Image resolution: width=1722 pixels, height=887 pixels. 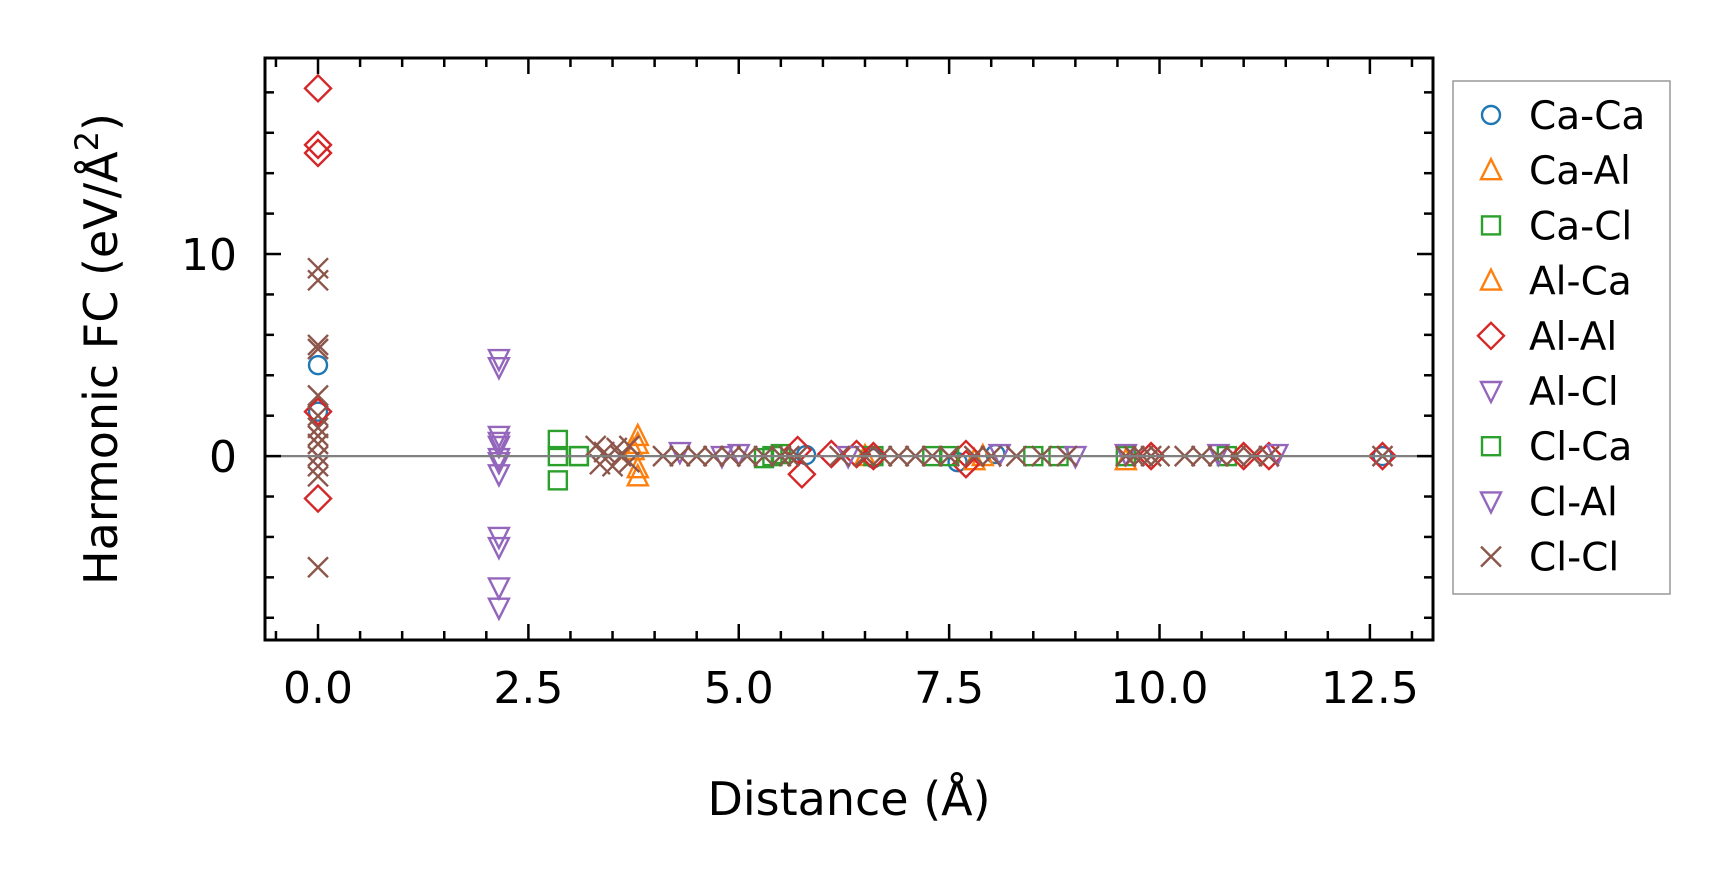 I want to click on legend-item-al-al: Al-Al, so click(x=1546, y=337).